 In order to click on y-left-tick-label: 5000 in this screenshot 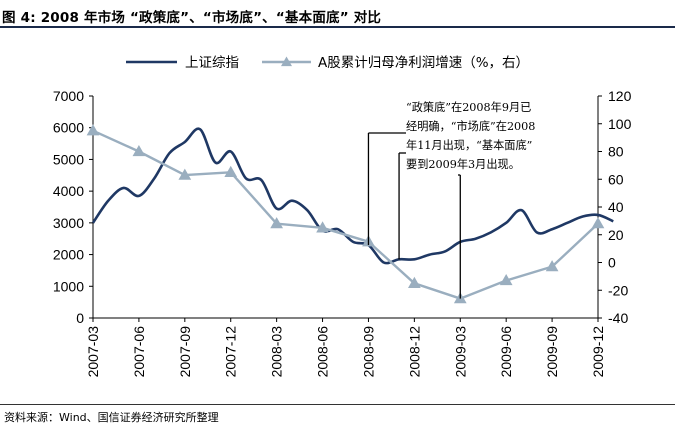, I will do `click(68, 159)`.